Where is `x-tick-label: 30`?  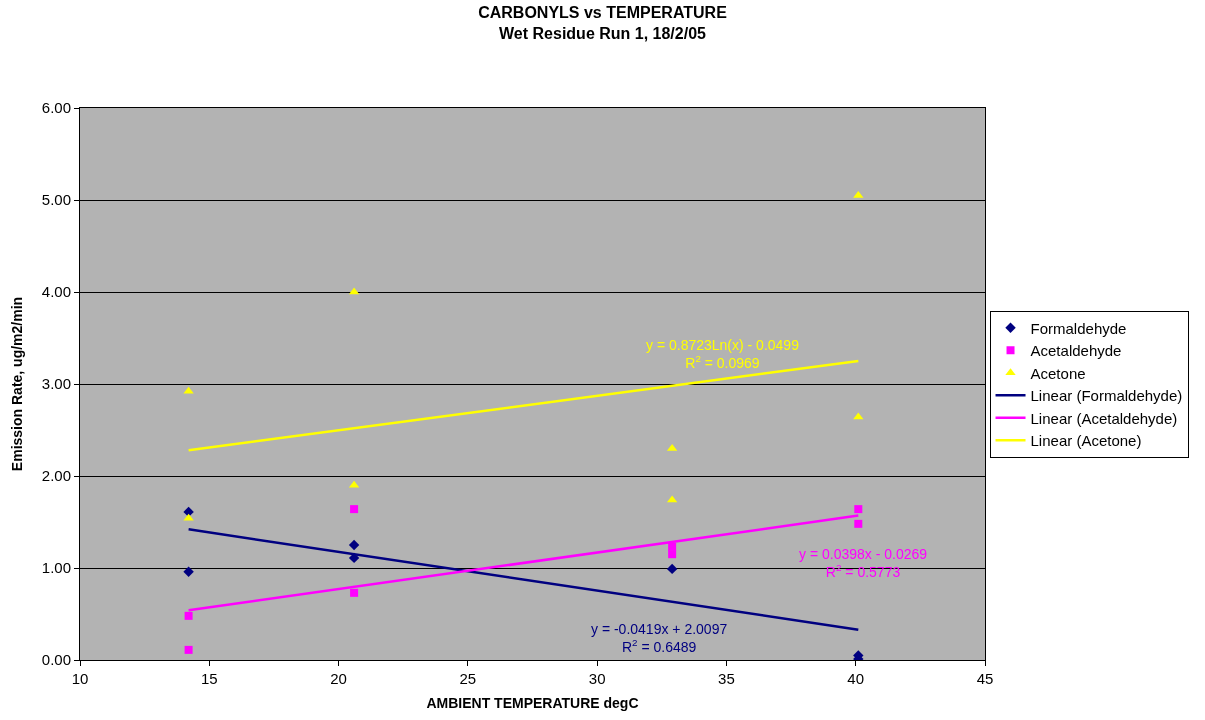
x-tick-label: 30 is located at coordinates (597, 678).